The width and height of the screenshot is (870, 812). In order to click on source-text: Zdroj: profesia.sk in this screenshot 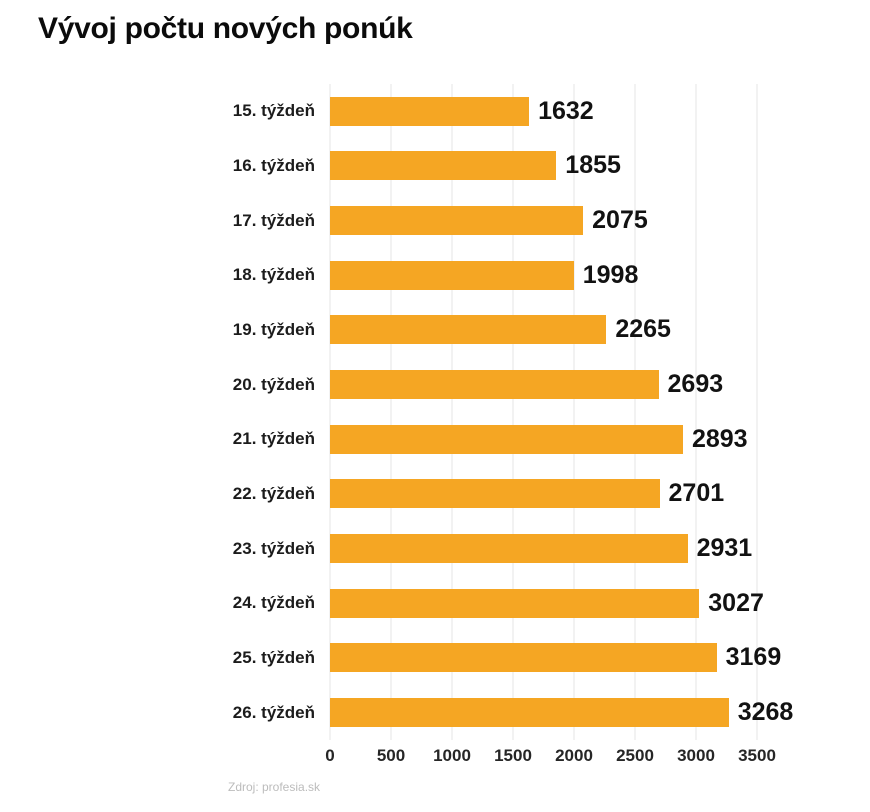, I will do `click(274, 787)`.